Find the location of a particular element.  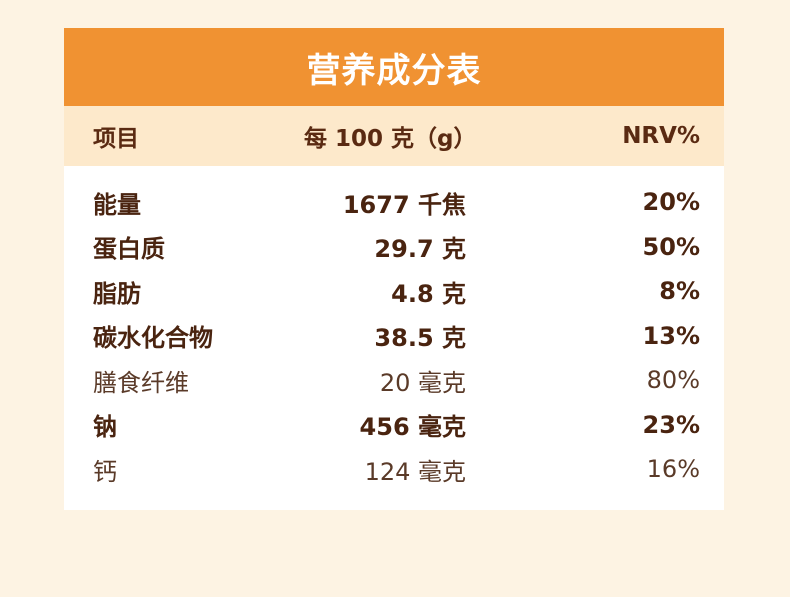

table-row: 能量 1677 千焦 20% is located at coordinates (394, 202).